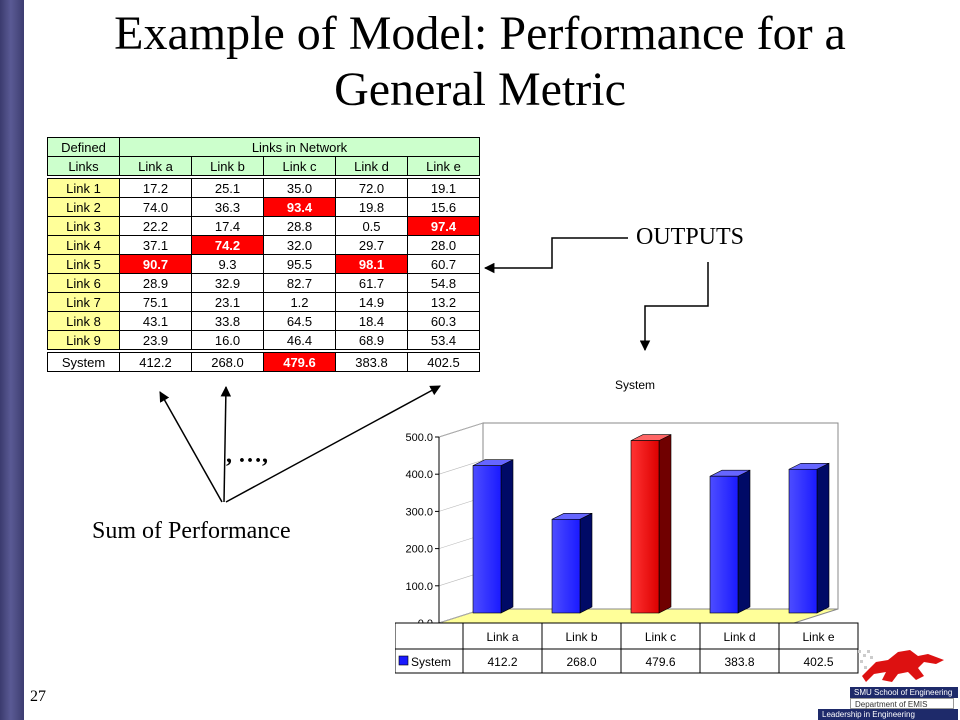 The height and width of the screenshot is (720, 960). Describe the element at coordinates (155, 245) in the screenshot. I see `table-cell: 37.1` at that location.